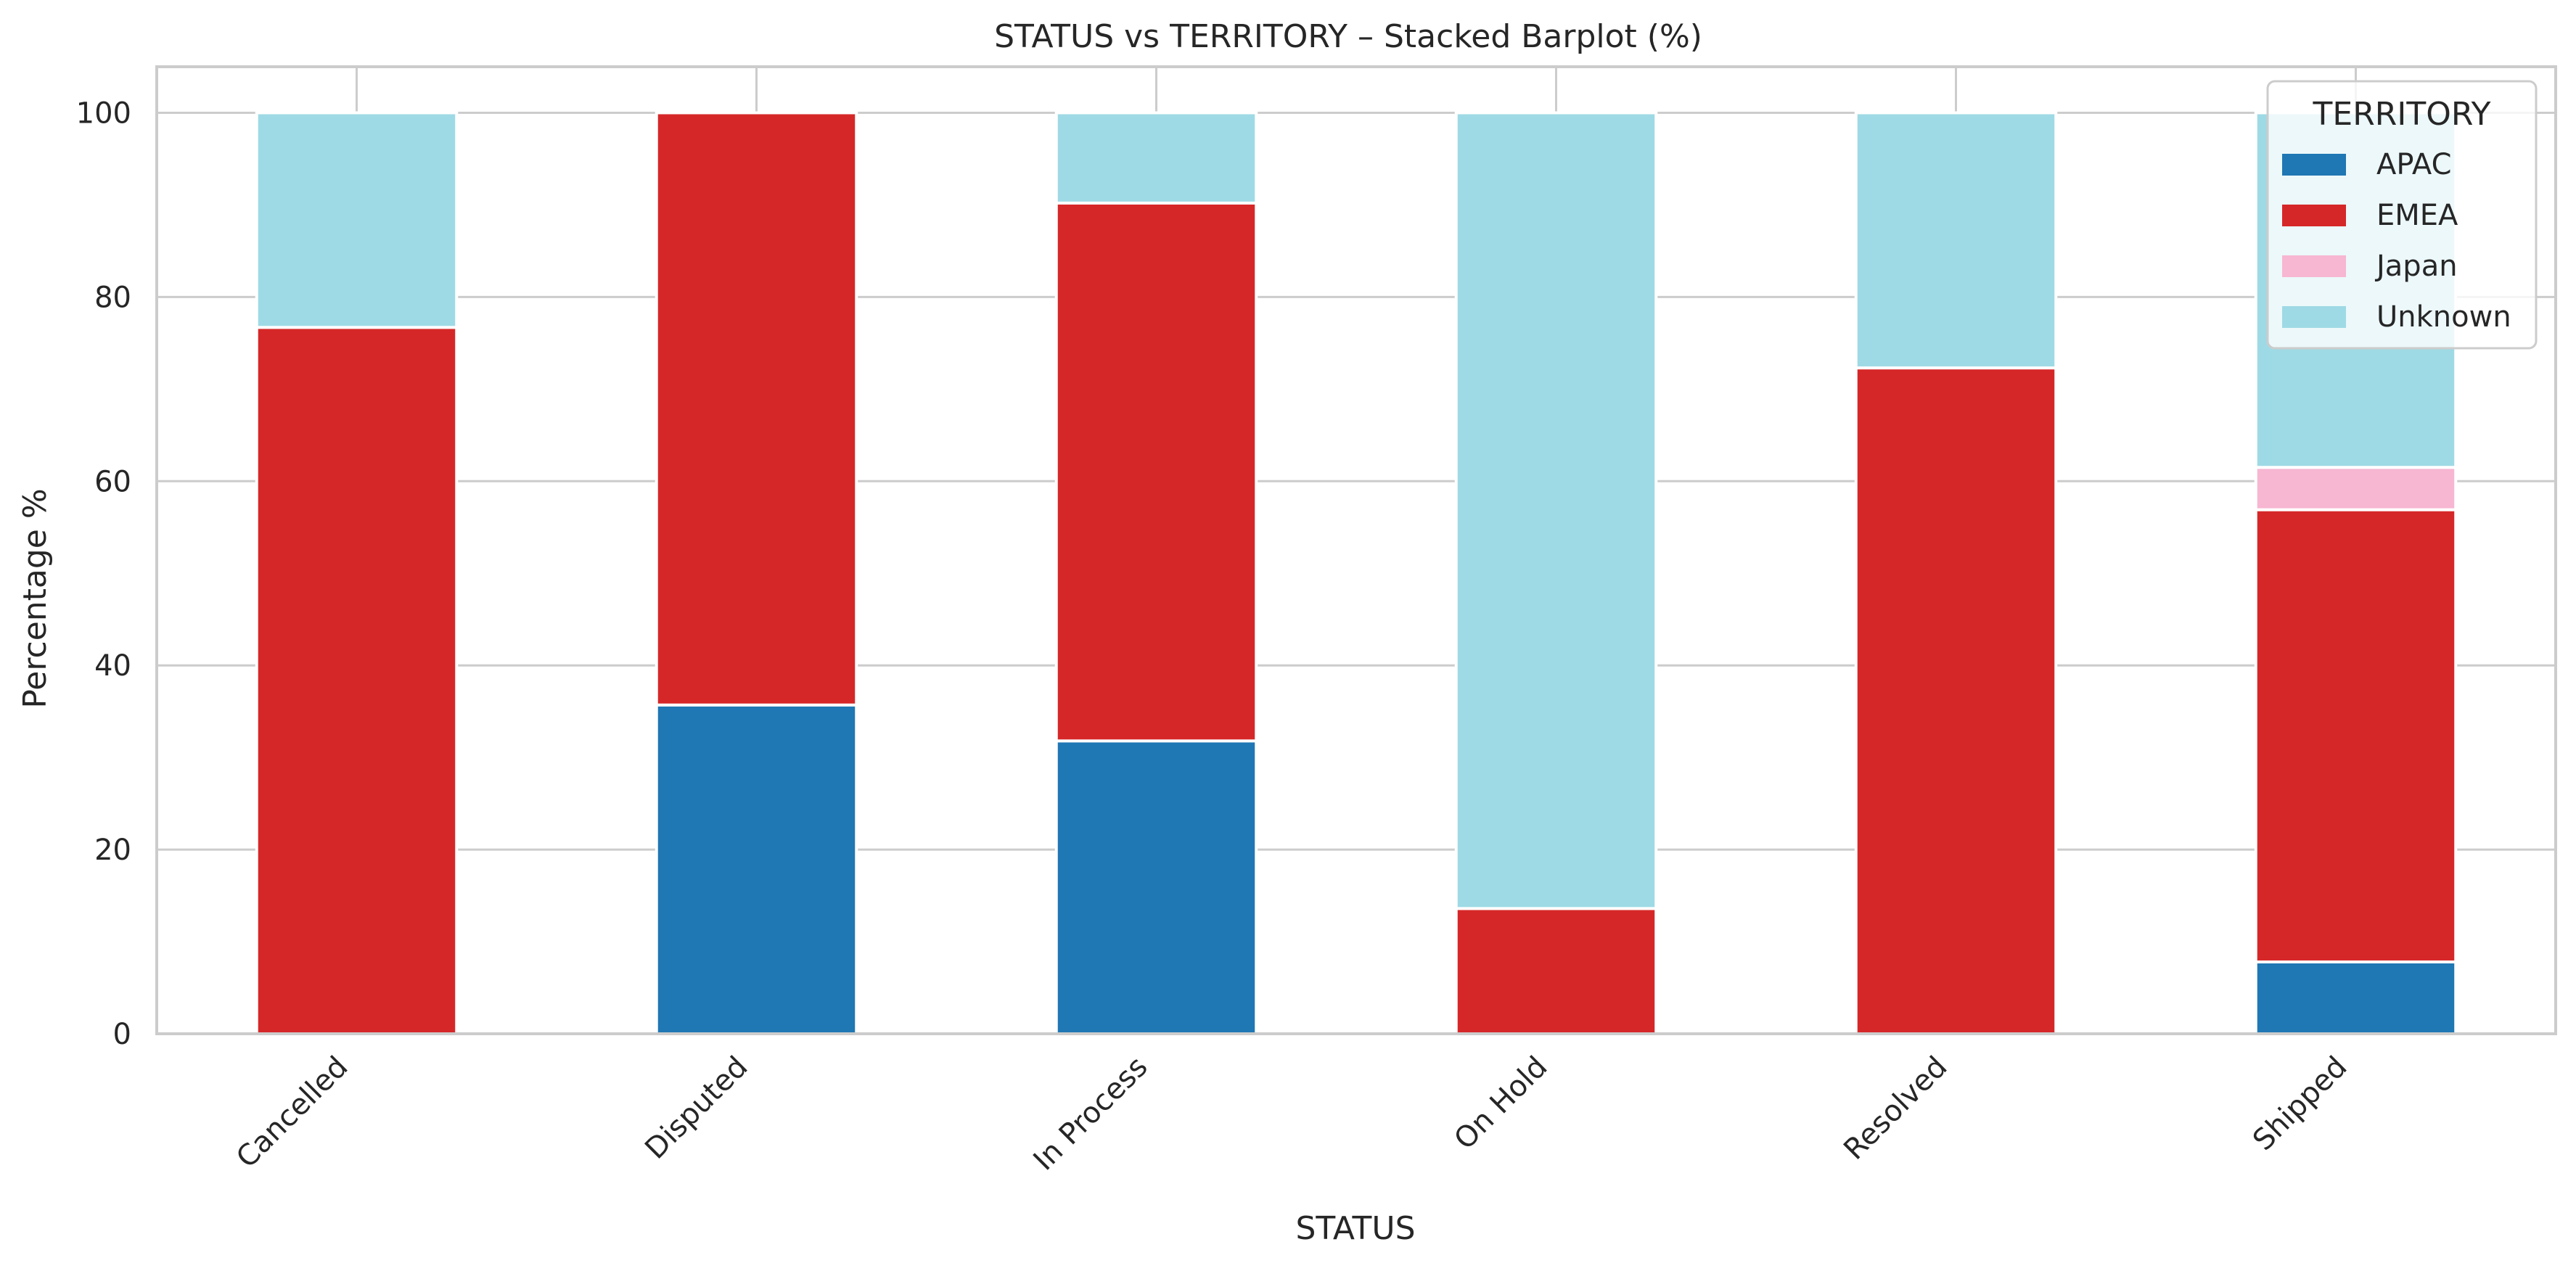 The image size is (2576, 1271). What do you see at coordinates (2314, 215) in the screenshot?
I see `legend-swatch-emea` at bounding box center [2314, 215].